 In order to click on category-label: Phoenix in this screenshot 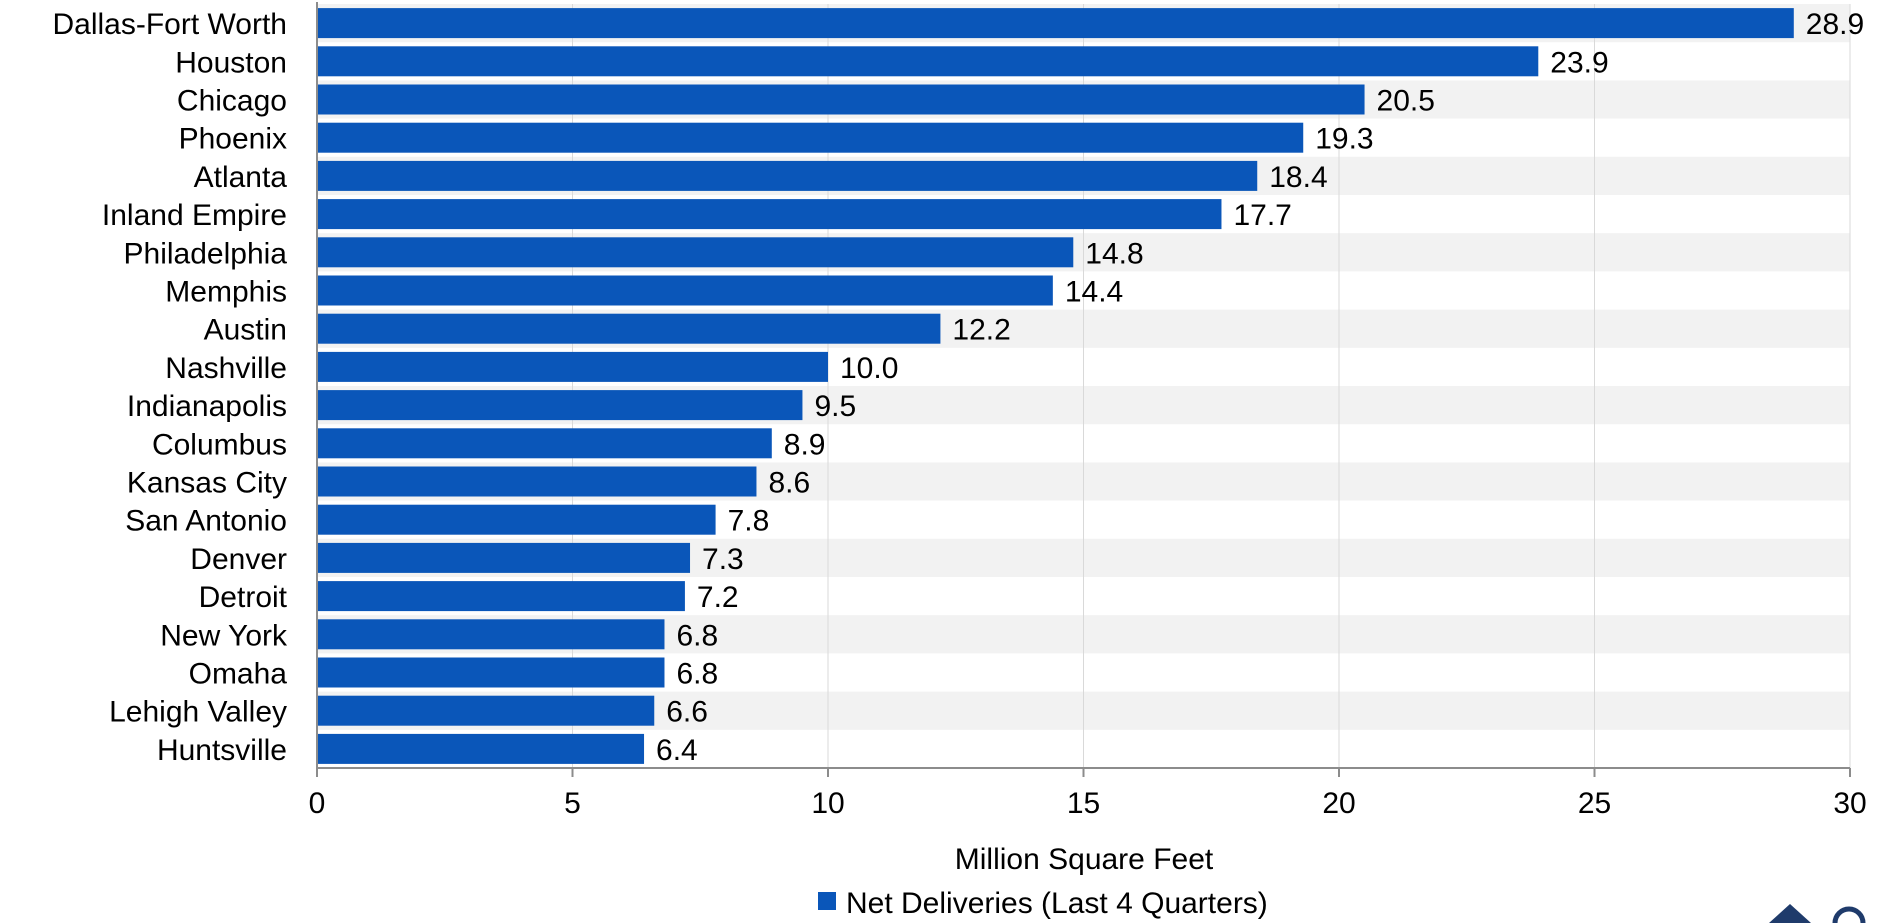, I will do `click(233, 139)`.